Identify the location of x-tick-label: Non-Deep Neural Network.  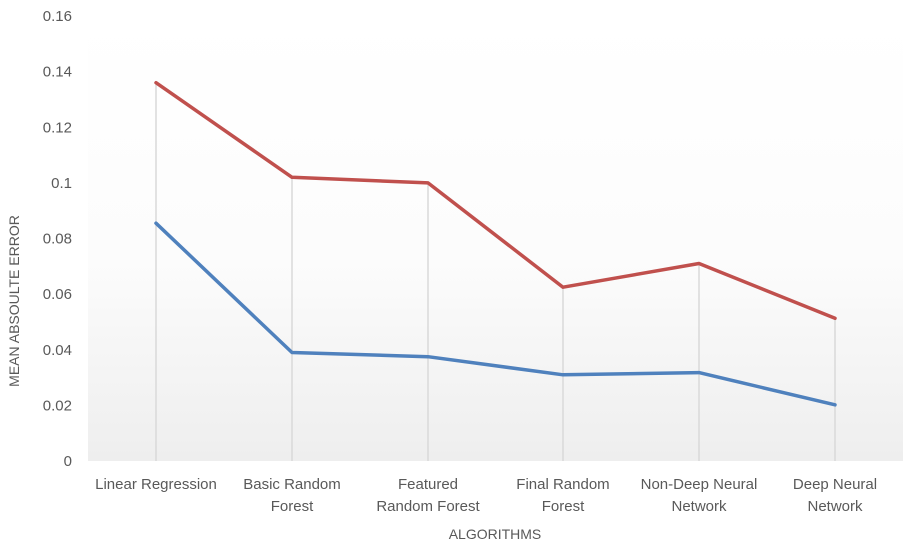
(699, 495).